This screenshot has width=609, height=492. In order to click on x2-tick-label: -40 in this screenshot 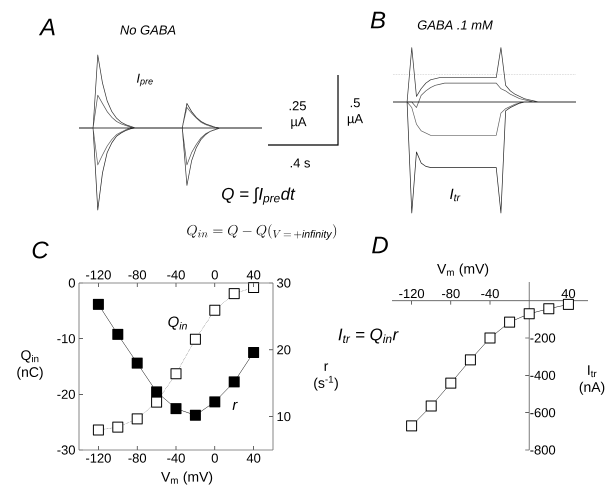, I will do `click(176, 275)`.